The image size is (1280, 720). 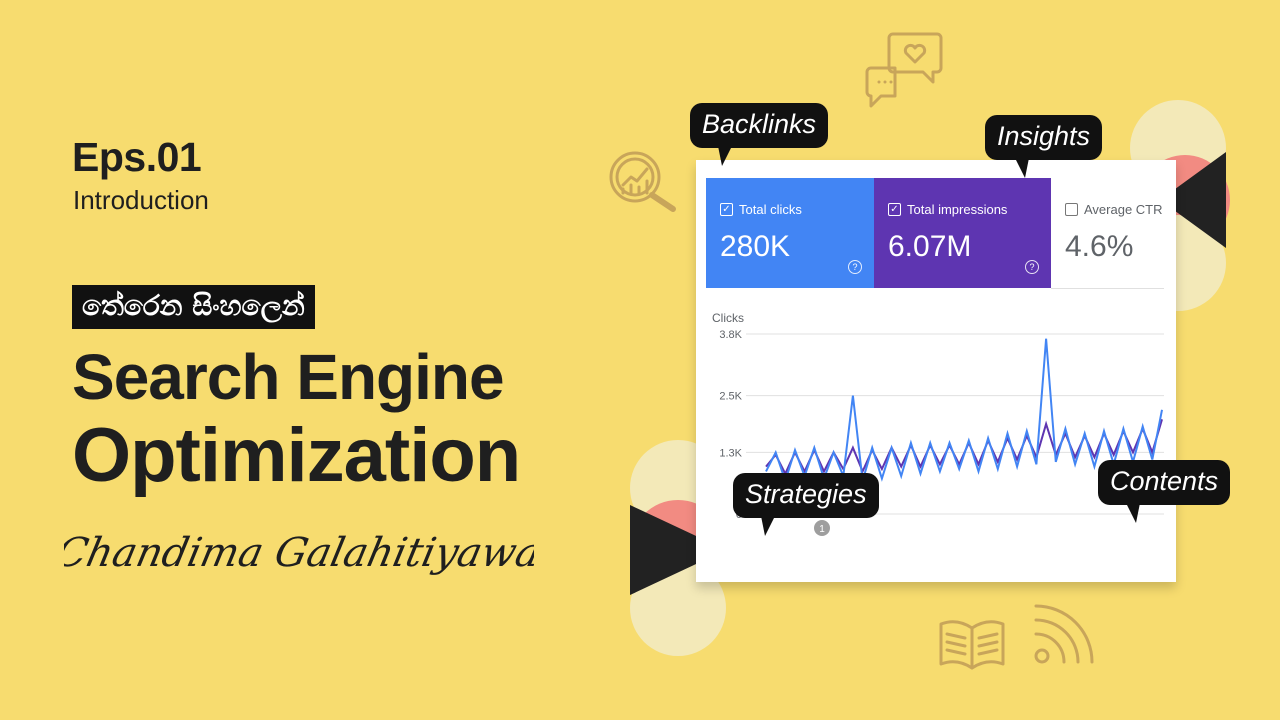 I want to click on book-icon, so click(x=972, y=645).